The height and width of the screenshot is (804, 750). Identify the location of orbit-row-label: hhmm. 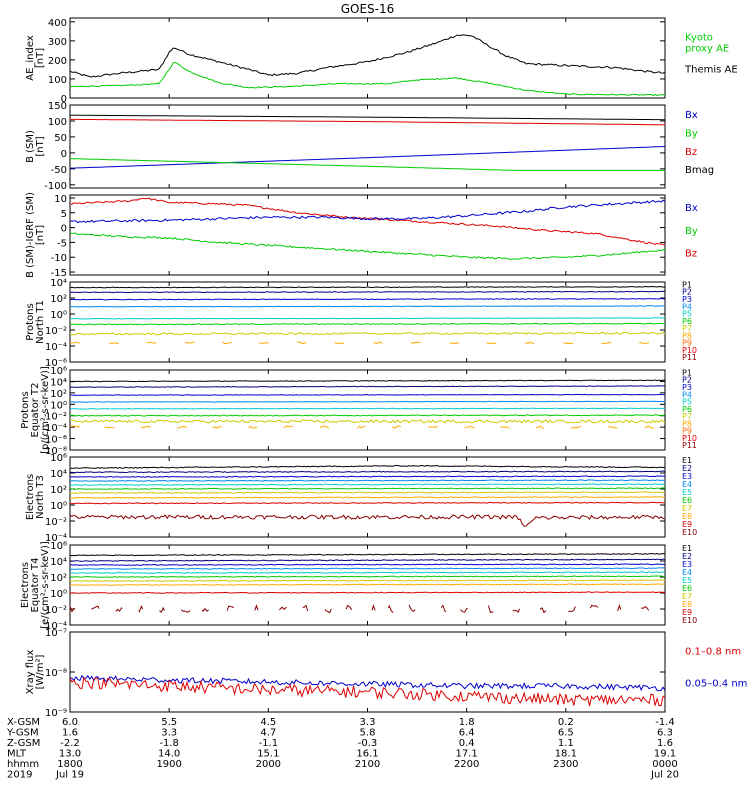
(23, 764).